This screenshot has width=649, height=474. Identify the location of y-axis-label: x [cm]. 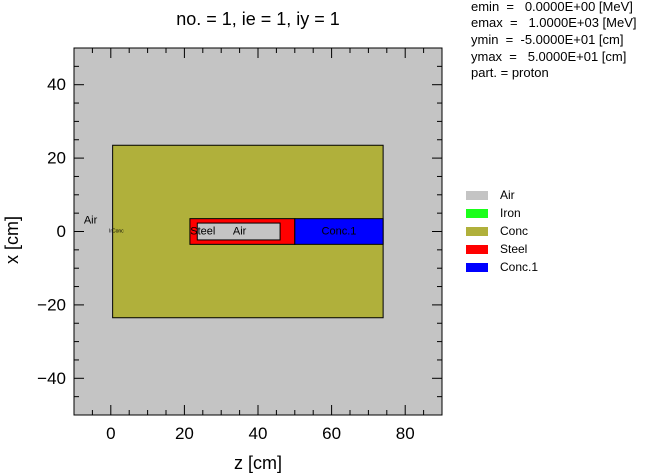
(12, 240).